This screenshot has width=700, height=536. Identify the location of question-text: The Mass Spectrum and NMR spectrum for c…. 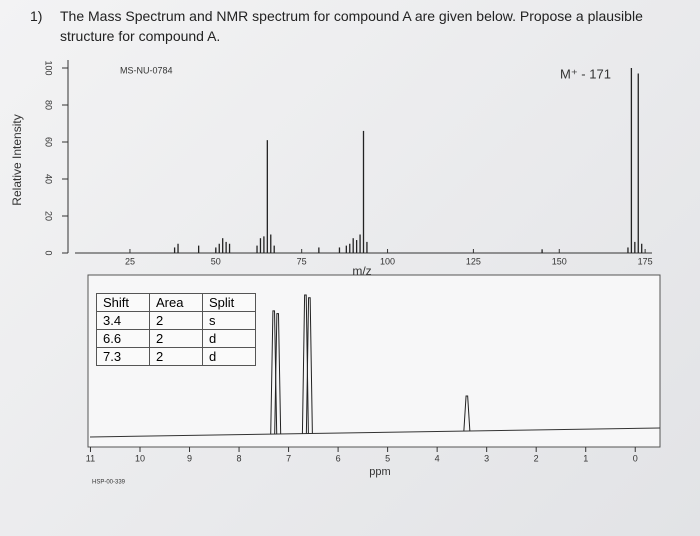
(351, 26).